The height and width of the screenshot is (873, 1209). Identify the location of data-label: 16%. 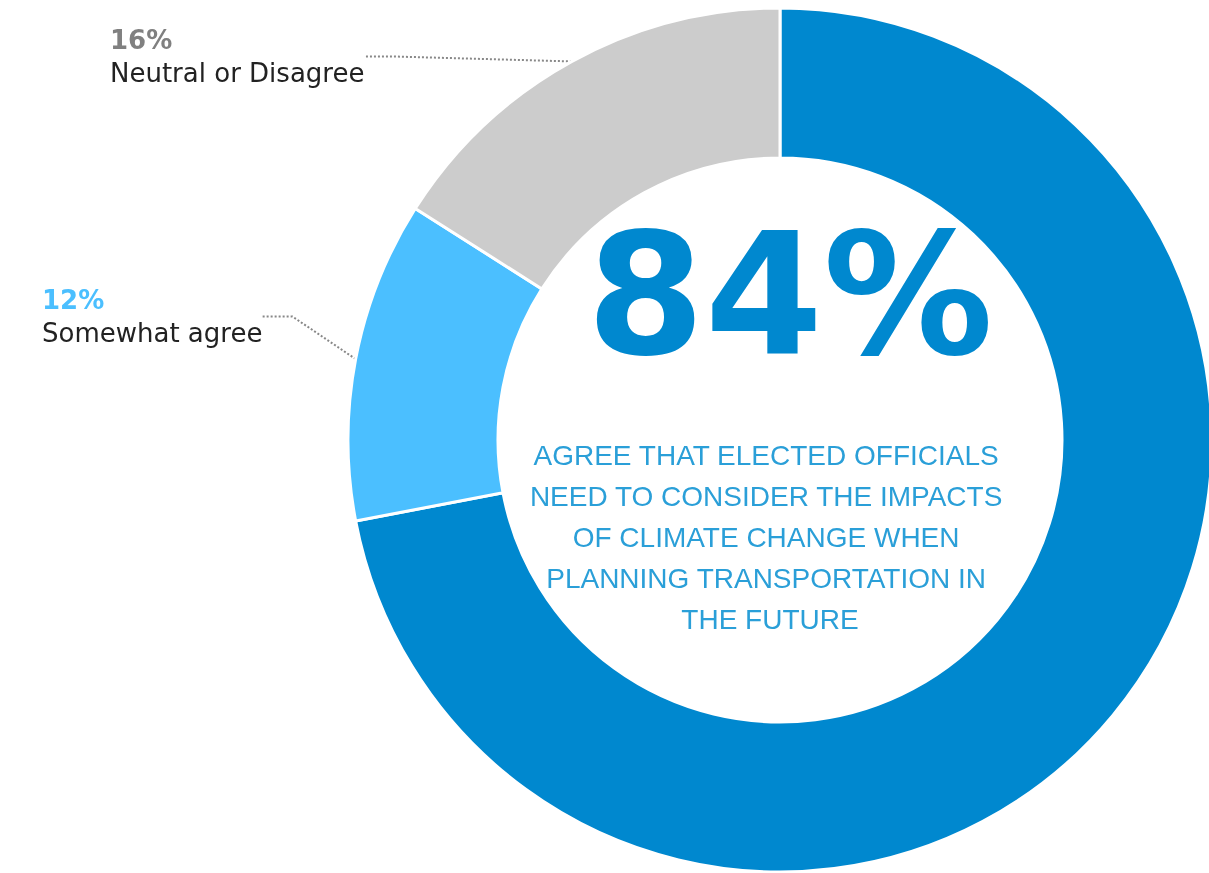
(141, 40).